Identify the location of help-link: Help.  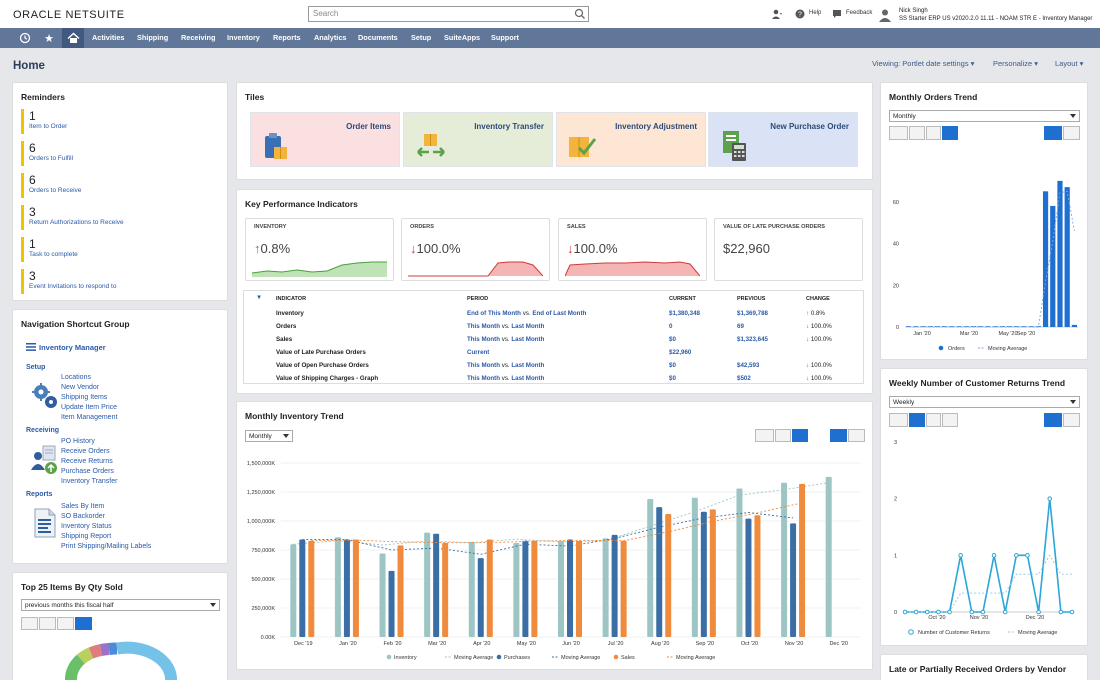
(815, 13).